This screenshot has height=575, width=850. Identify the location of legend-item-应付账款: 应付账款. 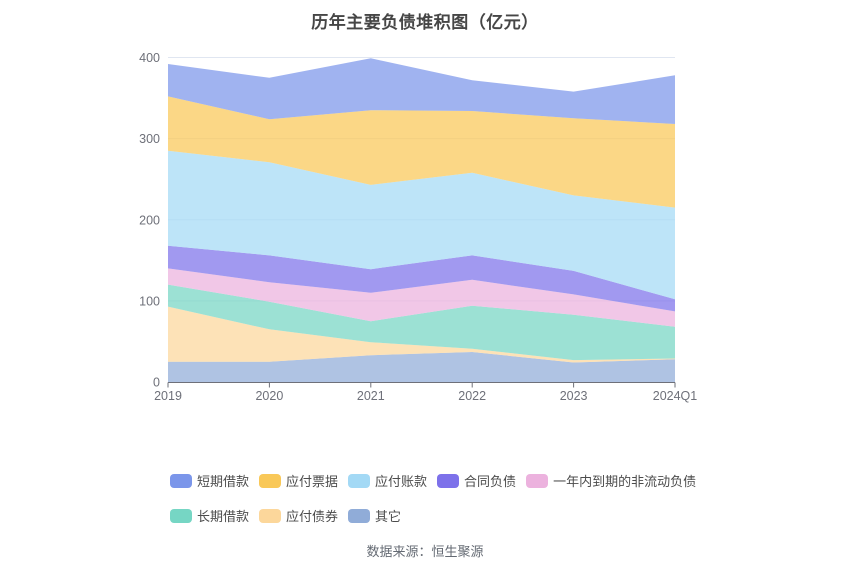
(387, 480).